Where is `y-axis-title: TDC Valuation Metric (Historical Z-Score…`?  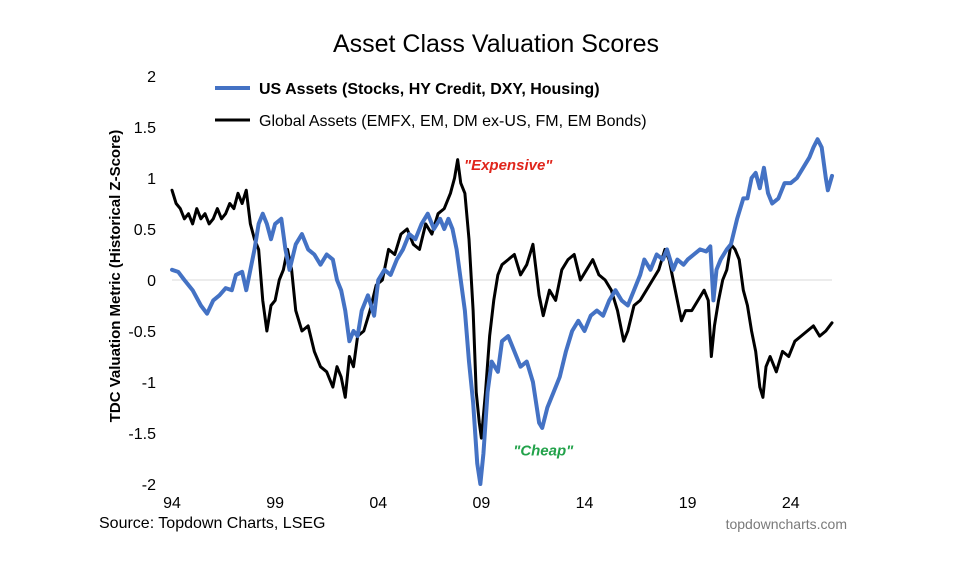
y-axis-title: TDC Valuation Metric (Historical Z-Score… is located at coordinates (115, 276).